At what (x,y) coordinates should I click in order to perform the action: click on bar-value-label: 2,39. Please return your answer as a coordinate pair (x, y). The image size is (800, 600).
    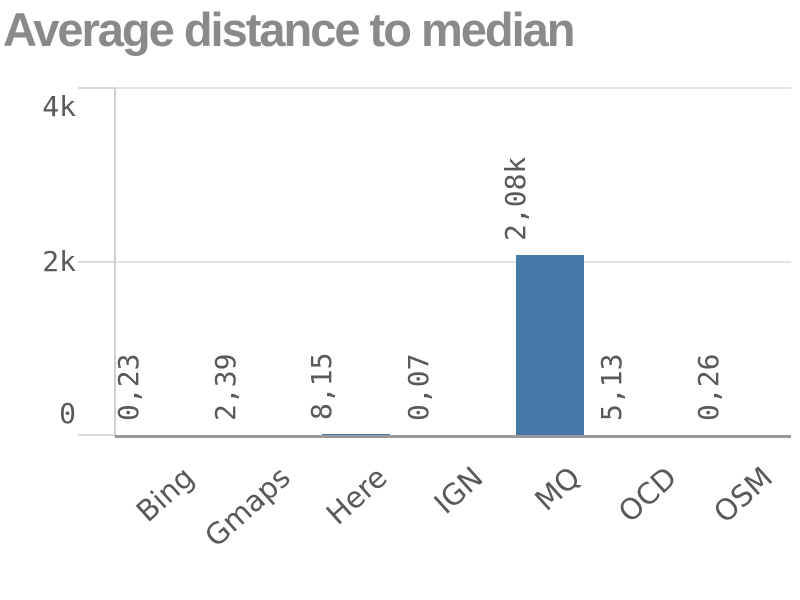
    Looking at the image, I should click on (225, 387).